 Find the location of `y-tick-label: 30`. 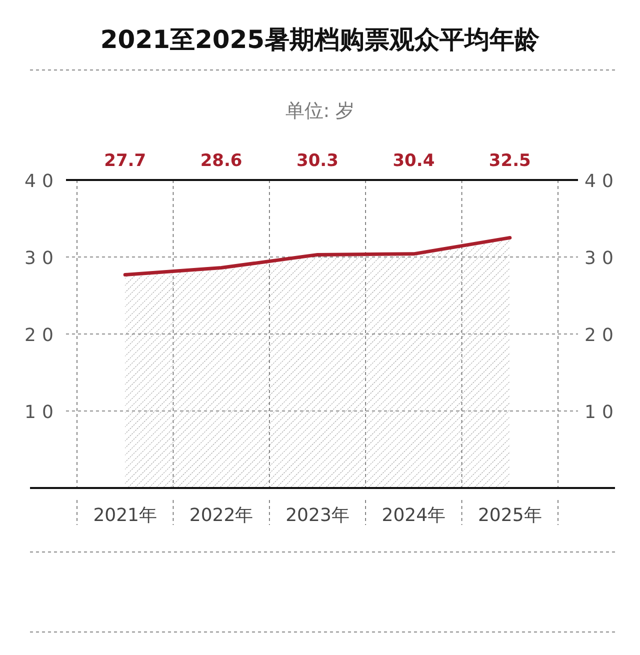

y-tick-label: 30 is located at coordinates (42, 258).